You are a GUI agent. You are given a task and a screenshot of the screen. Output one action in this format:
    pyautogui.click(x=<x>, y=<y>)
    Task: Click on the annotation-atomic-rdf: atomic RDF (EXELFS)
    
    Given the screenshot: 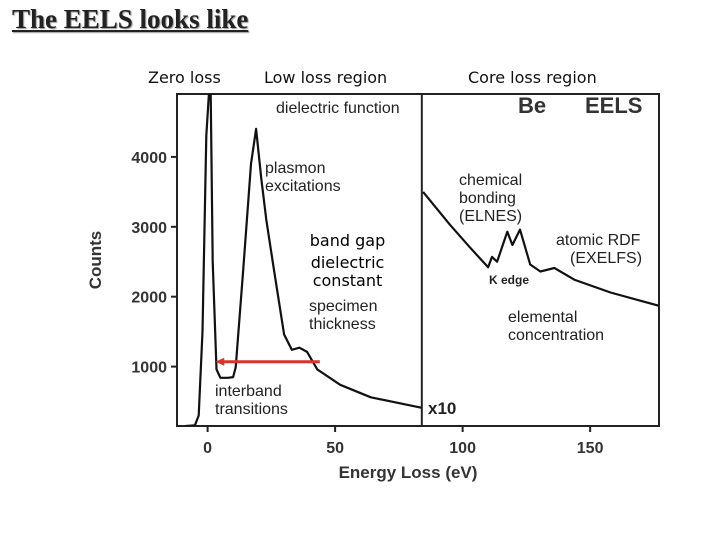 What is the action you would take?
    pyautogui.click(x=599, y=249)
    